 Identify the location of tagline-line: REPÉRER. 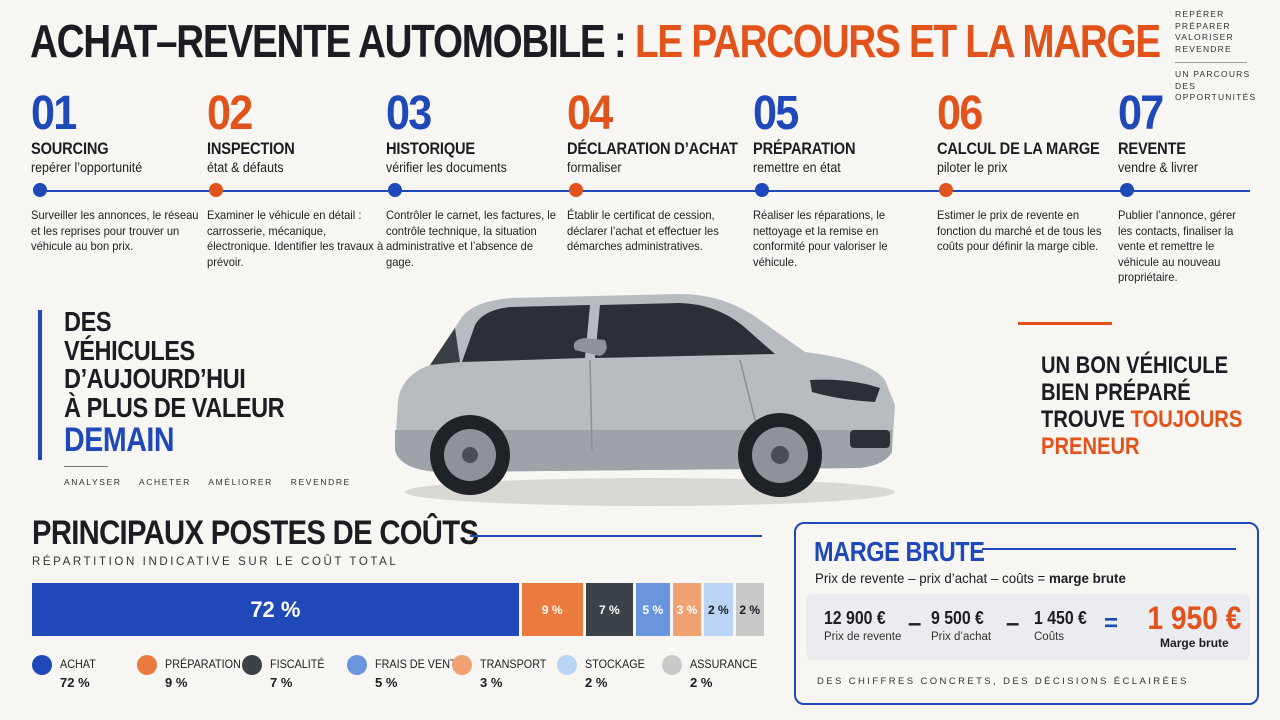
(1200, 14).